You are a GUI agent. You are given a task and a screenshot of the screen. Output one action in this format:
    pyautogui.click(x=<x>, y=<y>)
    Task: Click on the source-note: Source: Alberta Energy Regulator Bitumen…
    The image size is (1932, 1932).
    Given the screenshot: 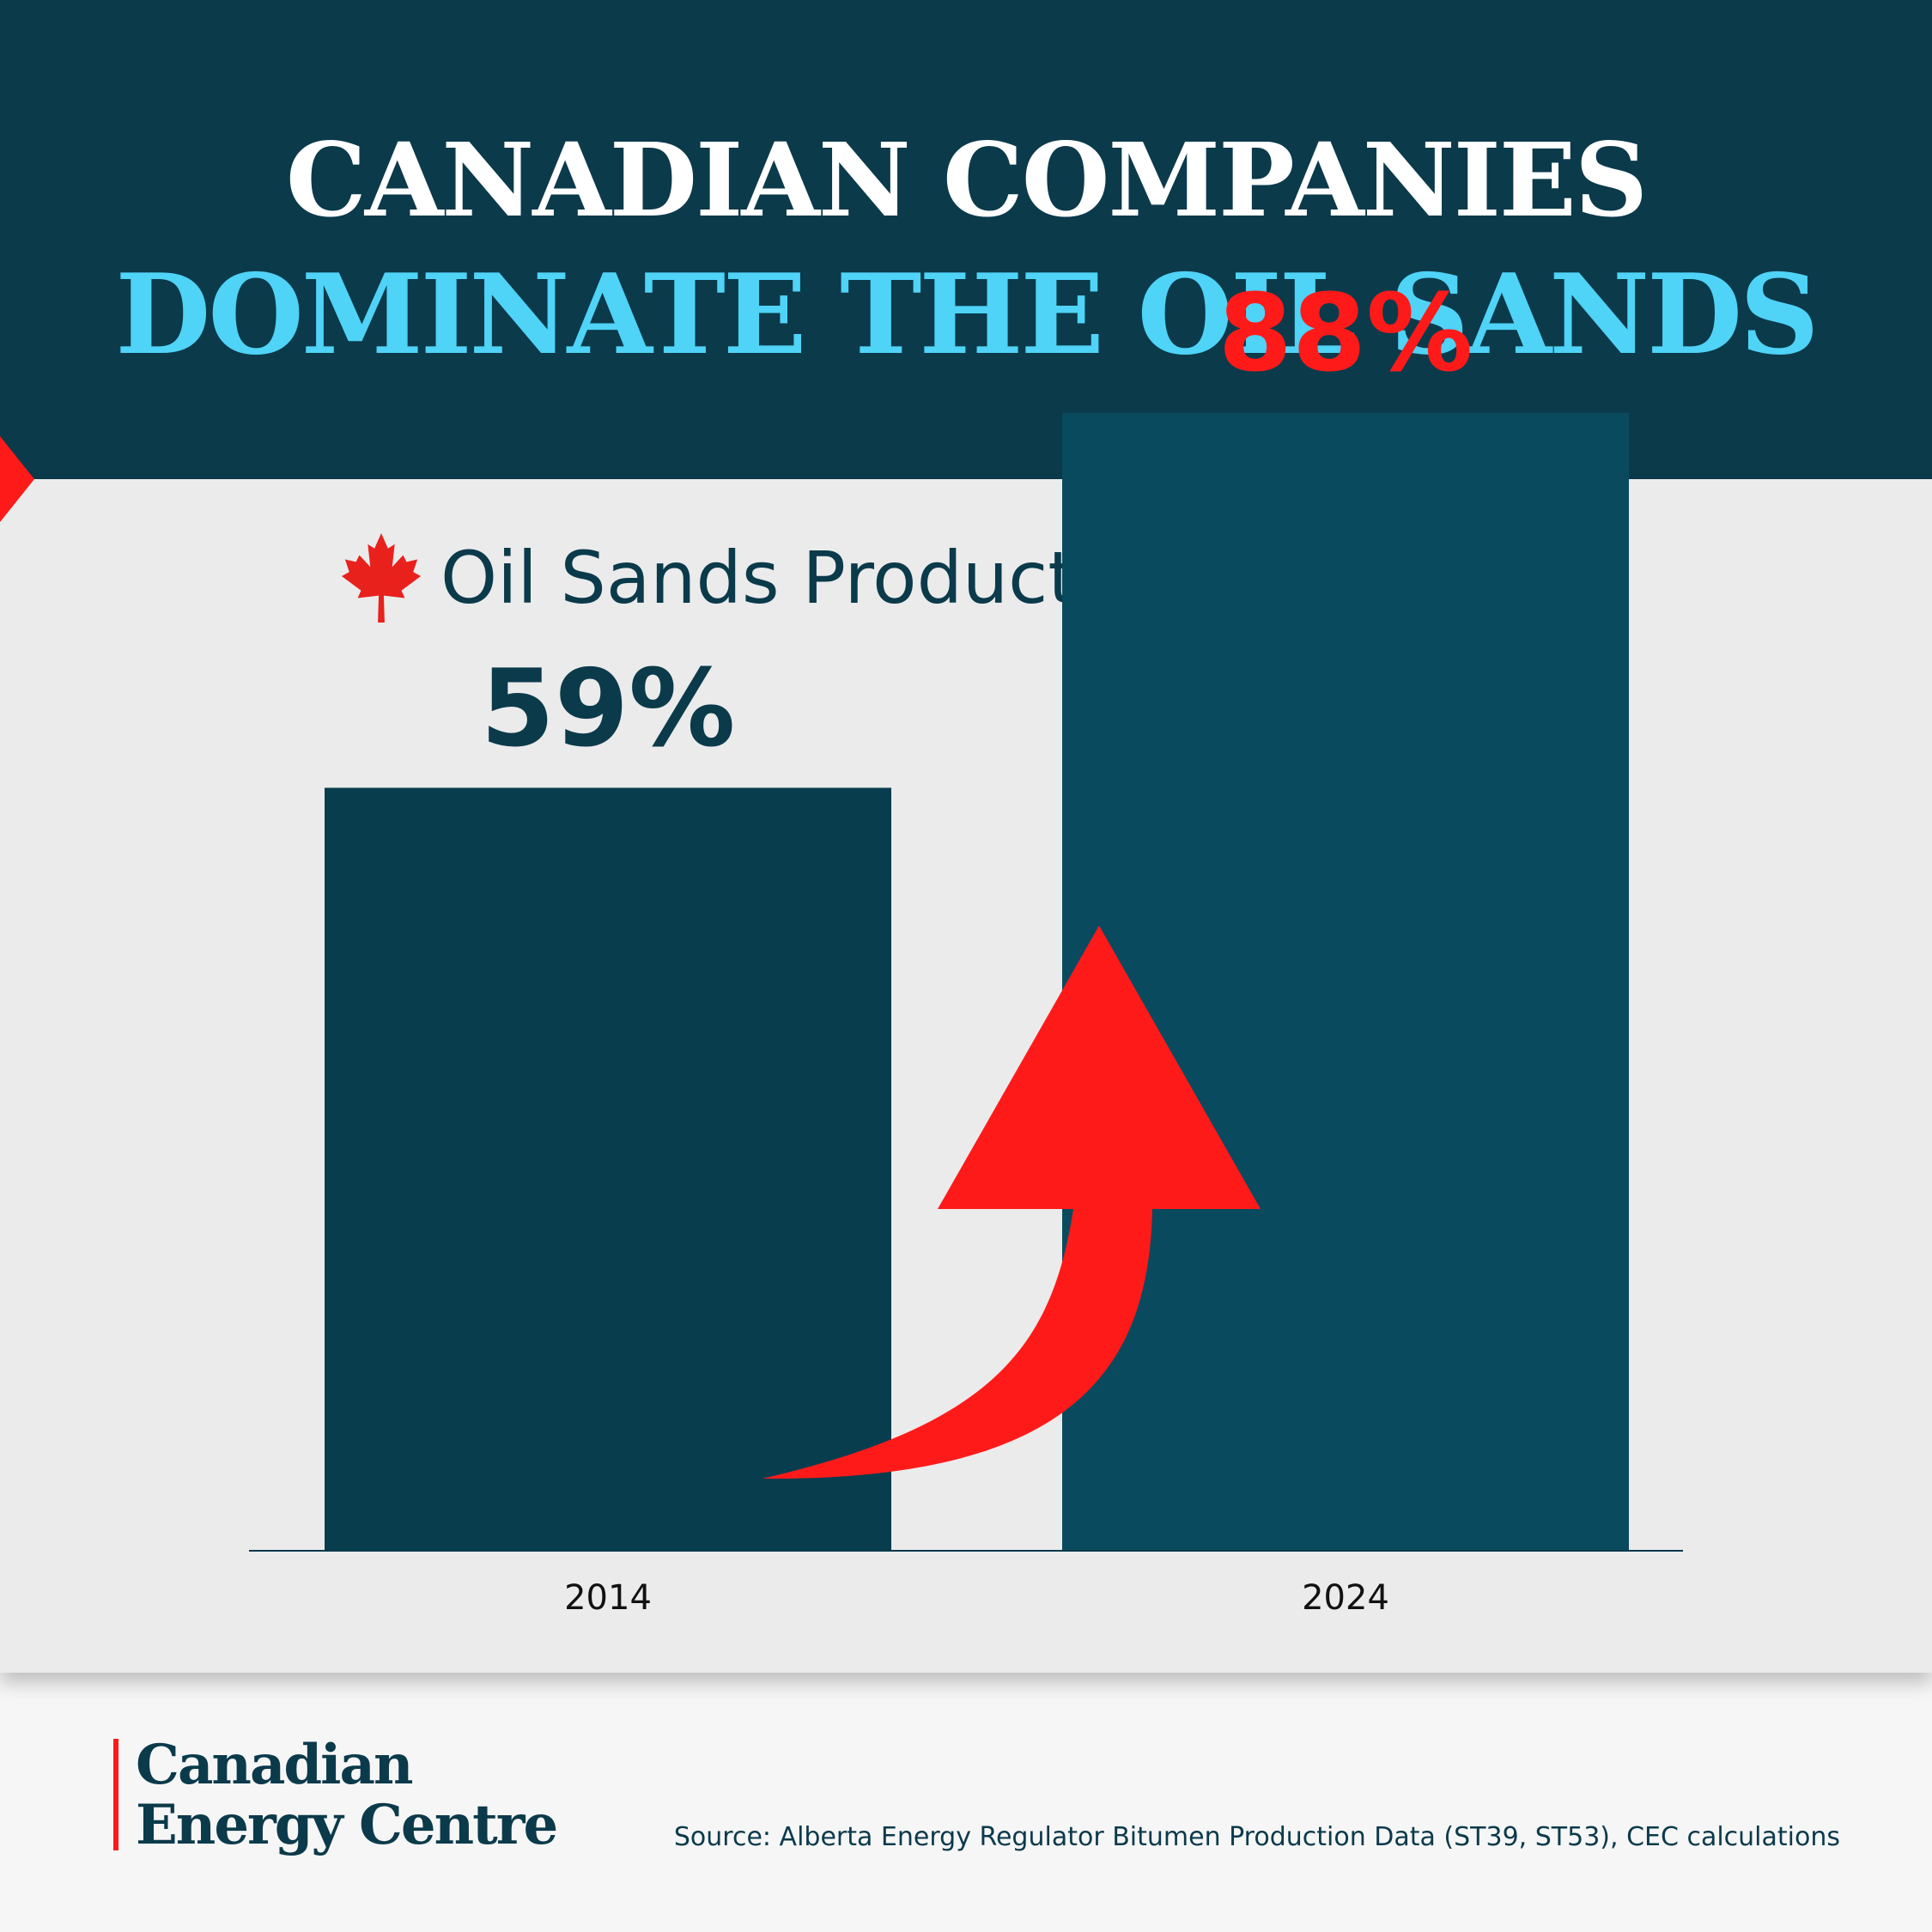 What is the action you would take?
    pyautogui.click(x=1257, y=1837)
    